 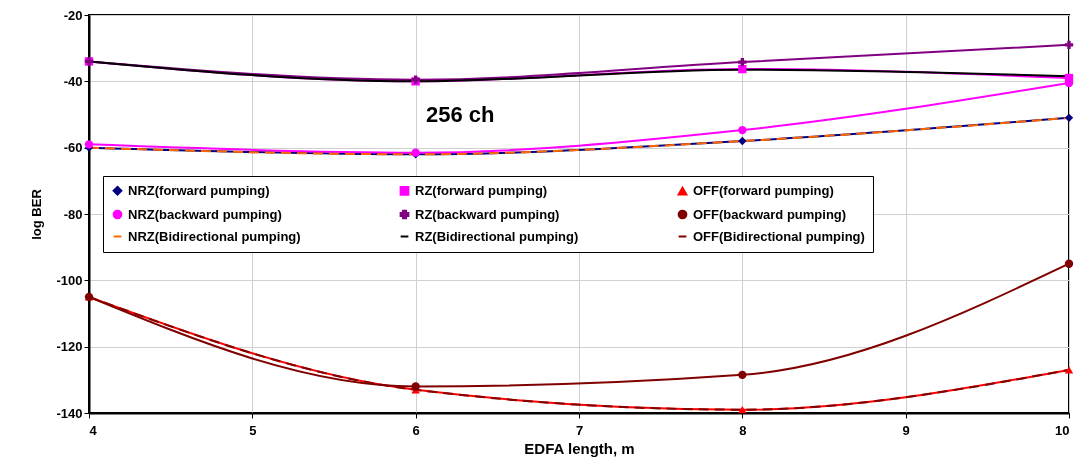 What do you see at coordinates (205, 214) in the screenshot?
I see `legend-label: NRZ(backward pumping)` at bounding box center [205, 214].